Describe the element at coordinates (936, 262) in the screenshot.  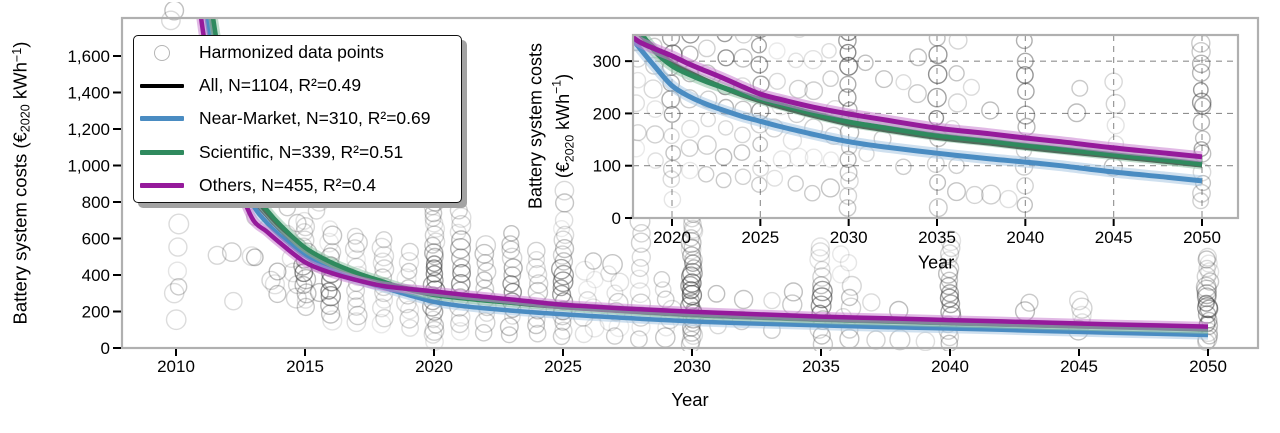
I see `inset-x-axis-label: Year` at that location.